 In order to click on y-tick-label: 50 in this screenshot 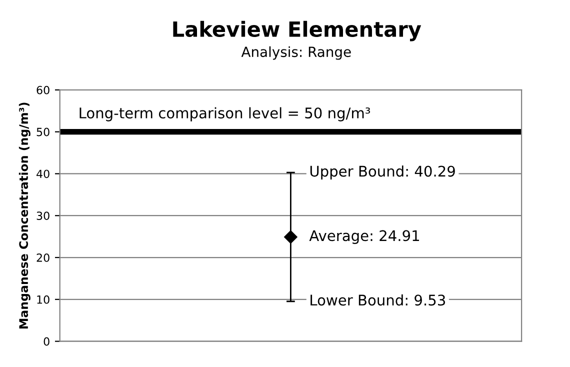, I will do `click(43, 132)`.